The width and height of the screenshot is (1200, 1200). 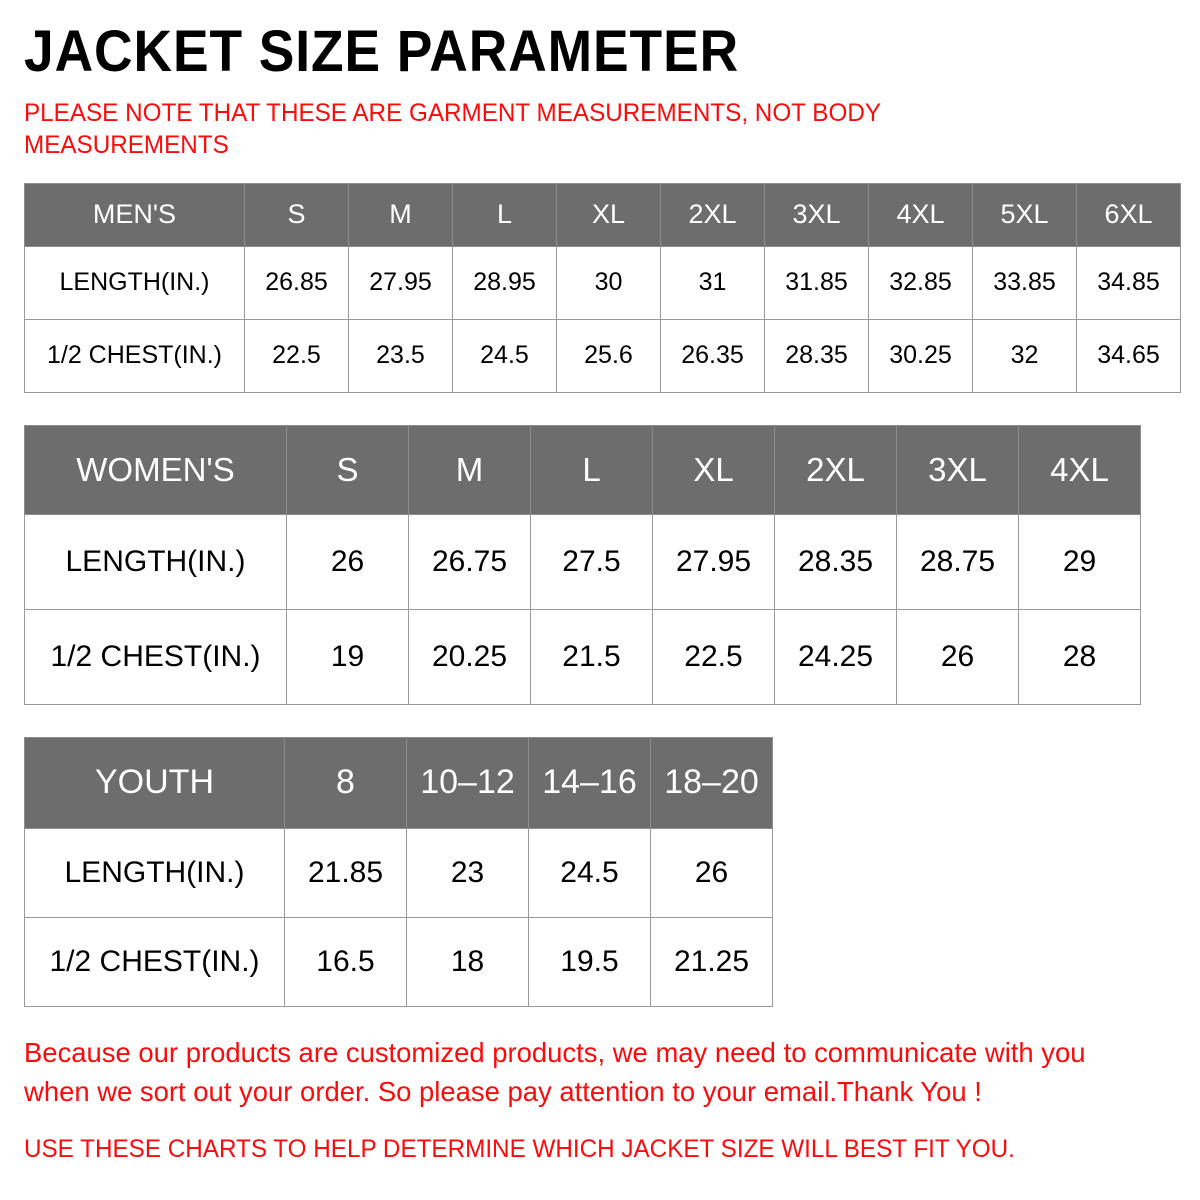 I want to click on youth-header-size-18-20: 18–20, so click(x=711, y=782).